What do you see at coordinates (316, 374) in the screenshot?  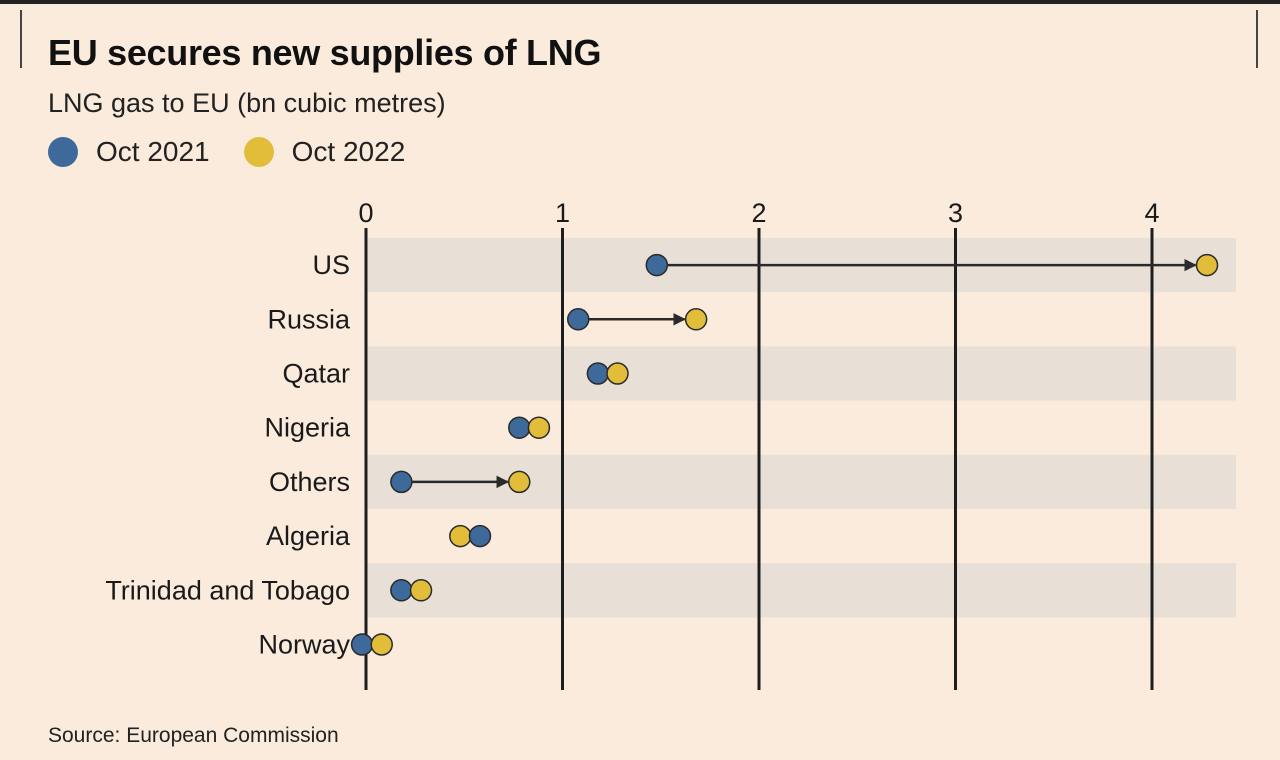 I see `category-label-qatar: Qatar` at bounding box center [316, 374].